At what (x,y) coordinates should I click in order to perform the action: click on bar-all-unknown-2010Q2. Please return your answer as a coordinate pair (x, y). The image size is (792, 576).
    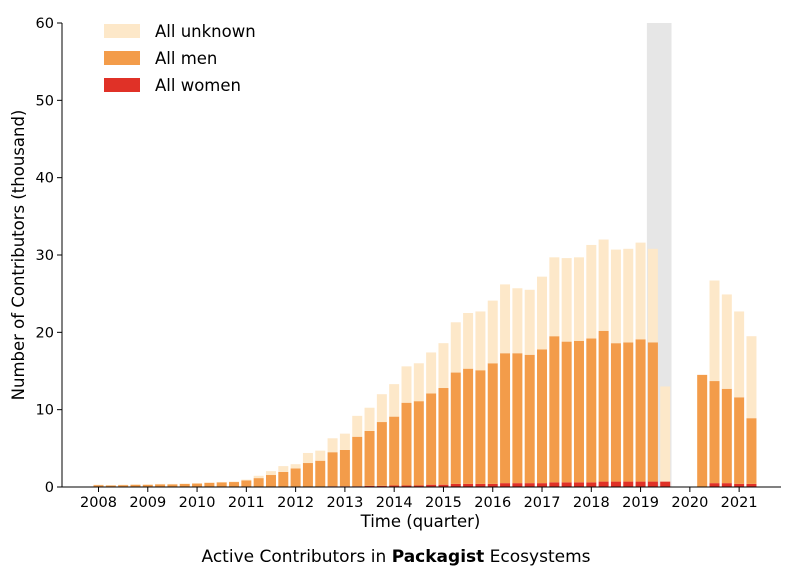
    Looking at the image, I should click on (209, 482).